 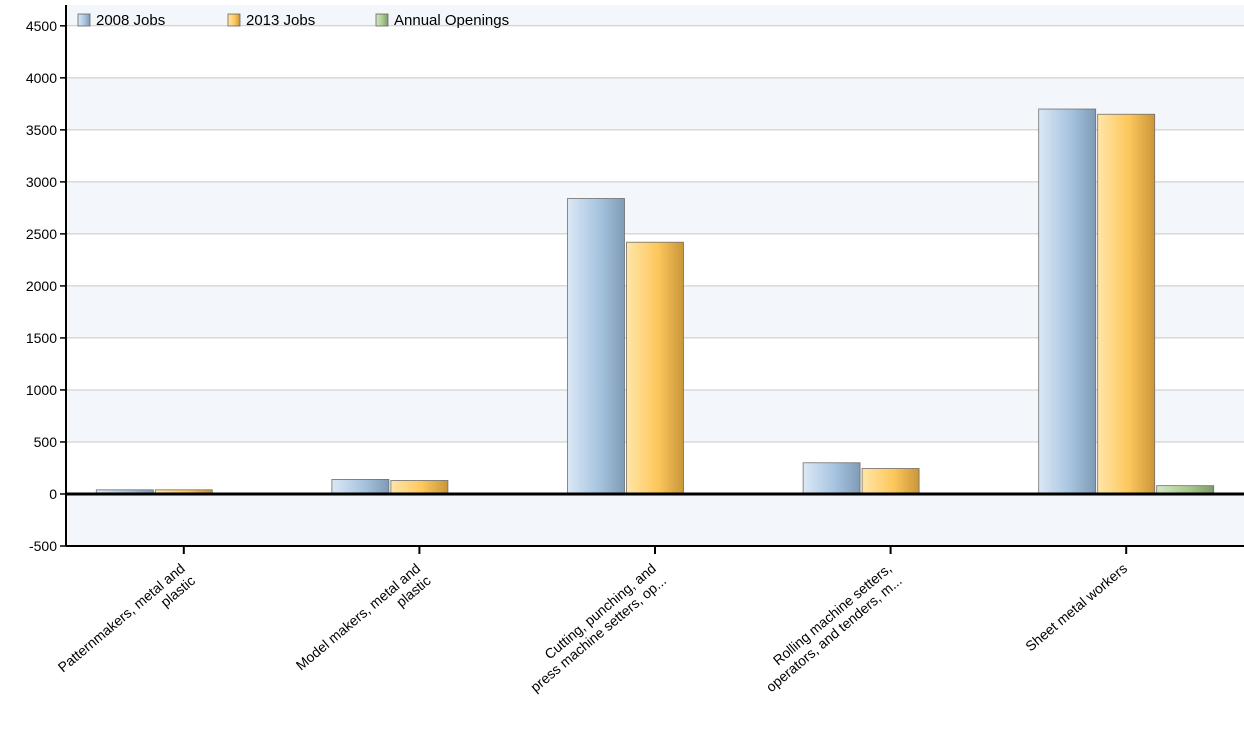 I want to click on y-tick-label: -500, so click(x=43, y=546).